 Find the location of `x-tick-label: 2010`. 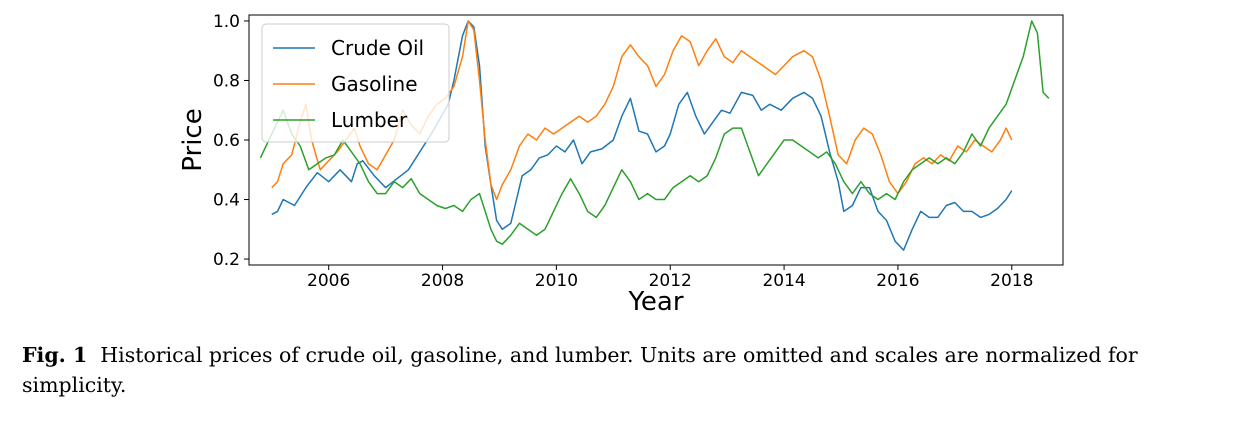

x-tick-label: 2010 is located at coordinates (556, 281).